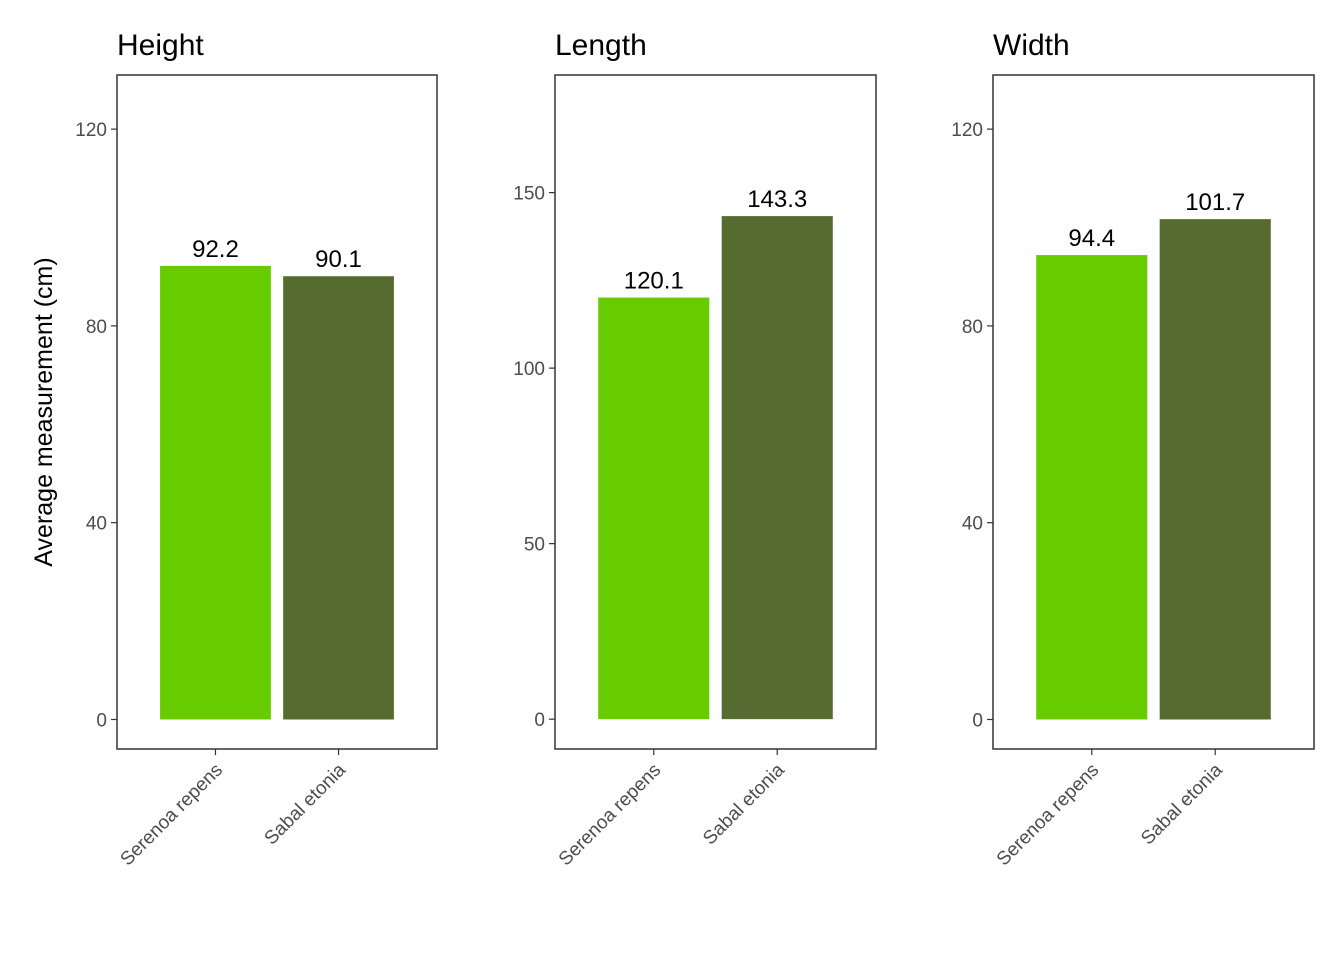  I want to click on data-label-length-sabal-etonia: 143.3, so click(777, 199).